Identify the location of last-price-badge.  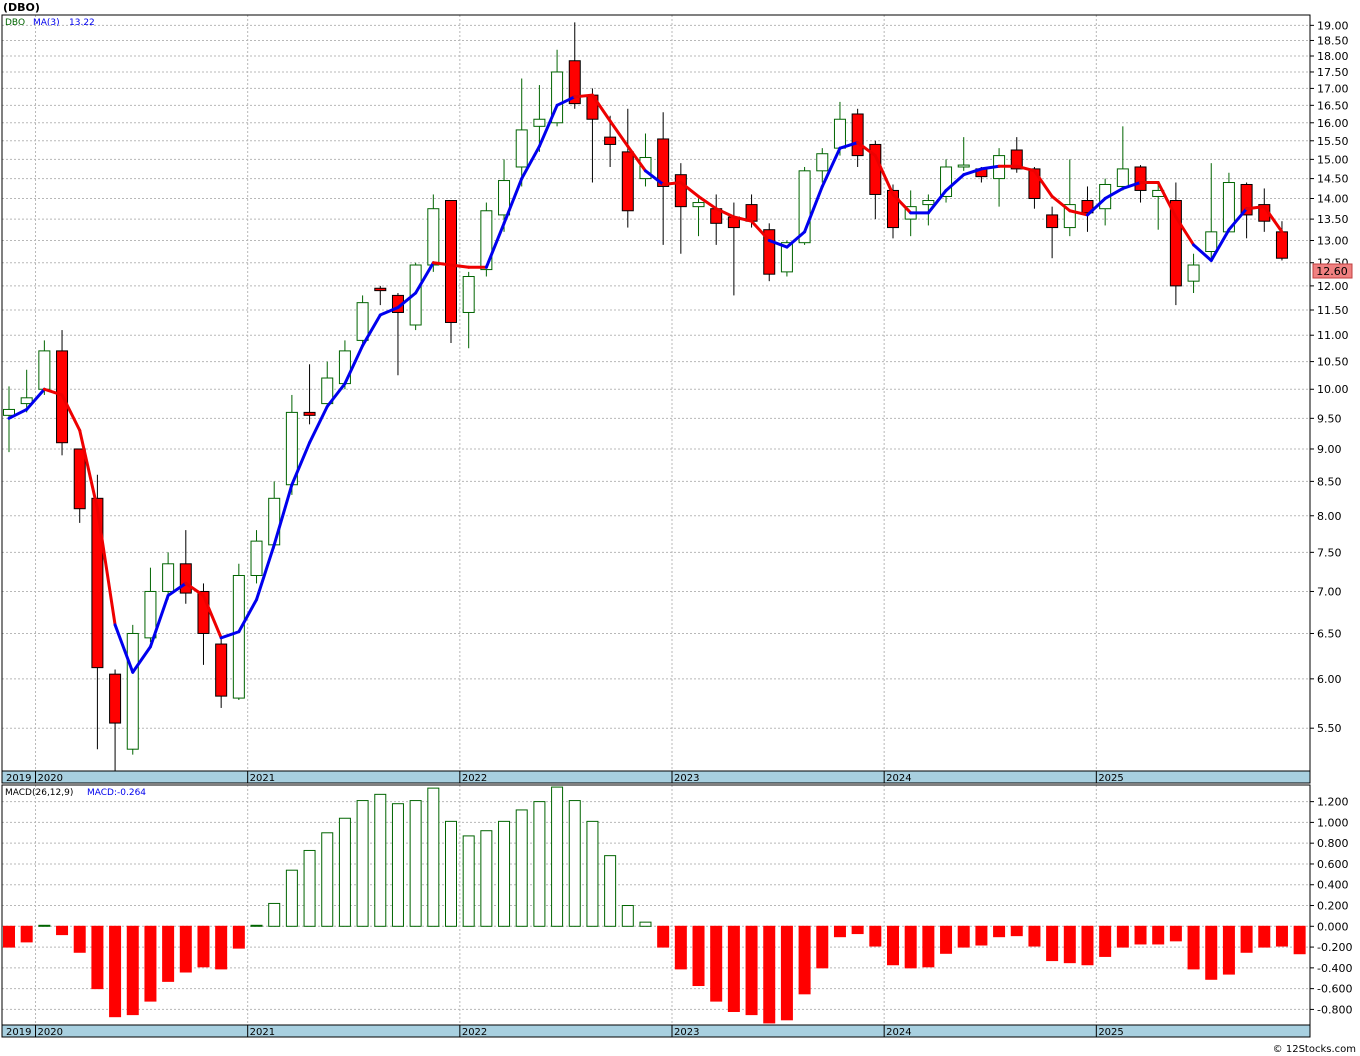
(1332, 271).